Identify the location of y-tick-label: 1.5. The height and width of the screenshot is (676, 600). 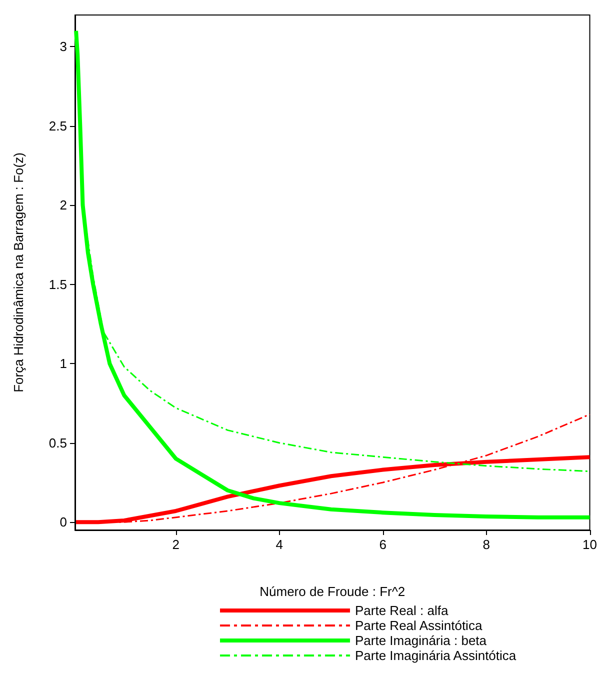
(57, 284).